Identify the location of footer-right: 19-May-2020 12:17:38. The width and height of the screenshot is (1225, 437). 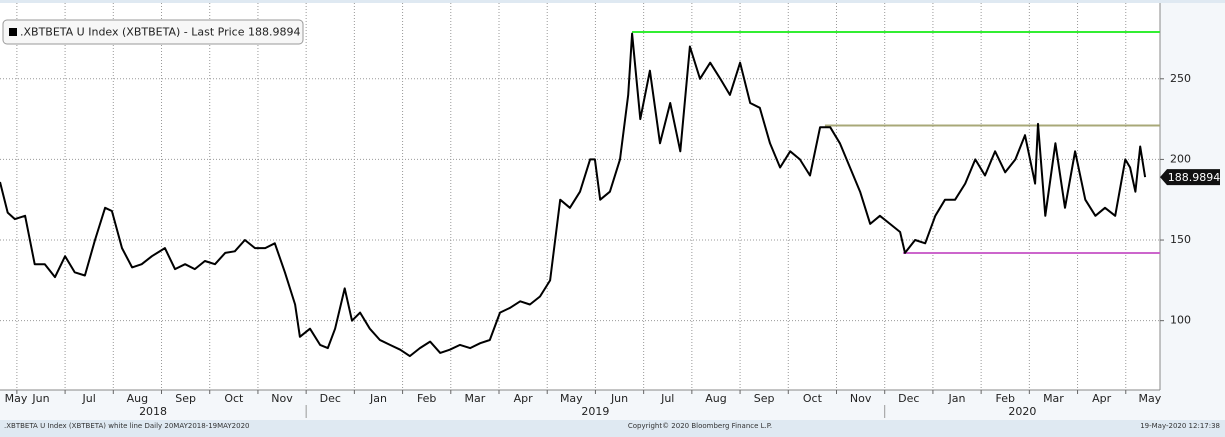
(1180, 426).